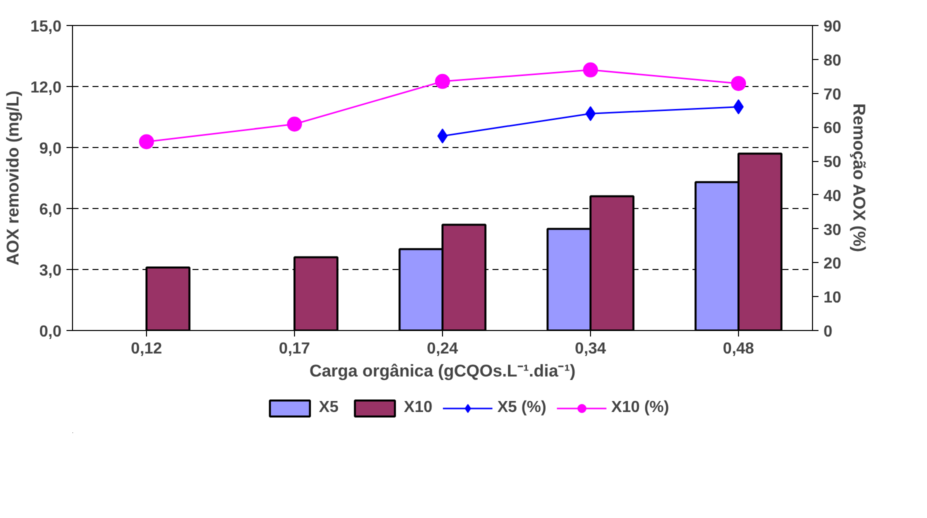 Image resolution: width=927 pixels, height=518 pixels. What do you see at coordinates (833, 129) in the screenshot?
I see `y2-tick-label: 60` at bounding box center [833, 129].